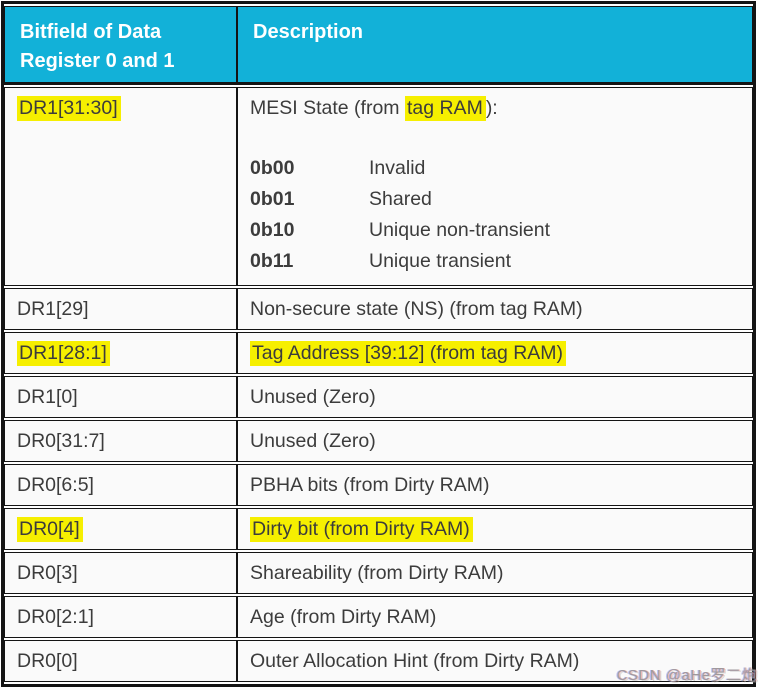 The height and width of the screenshot is (693, 763). What do you see at coordinates (47, 397) in the screenshot?
I see `bitfield-value: DR1[0]` at bounding box center [47, 397].